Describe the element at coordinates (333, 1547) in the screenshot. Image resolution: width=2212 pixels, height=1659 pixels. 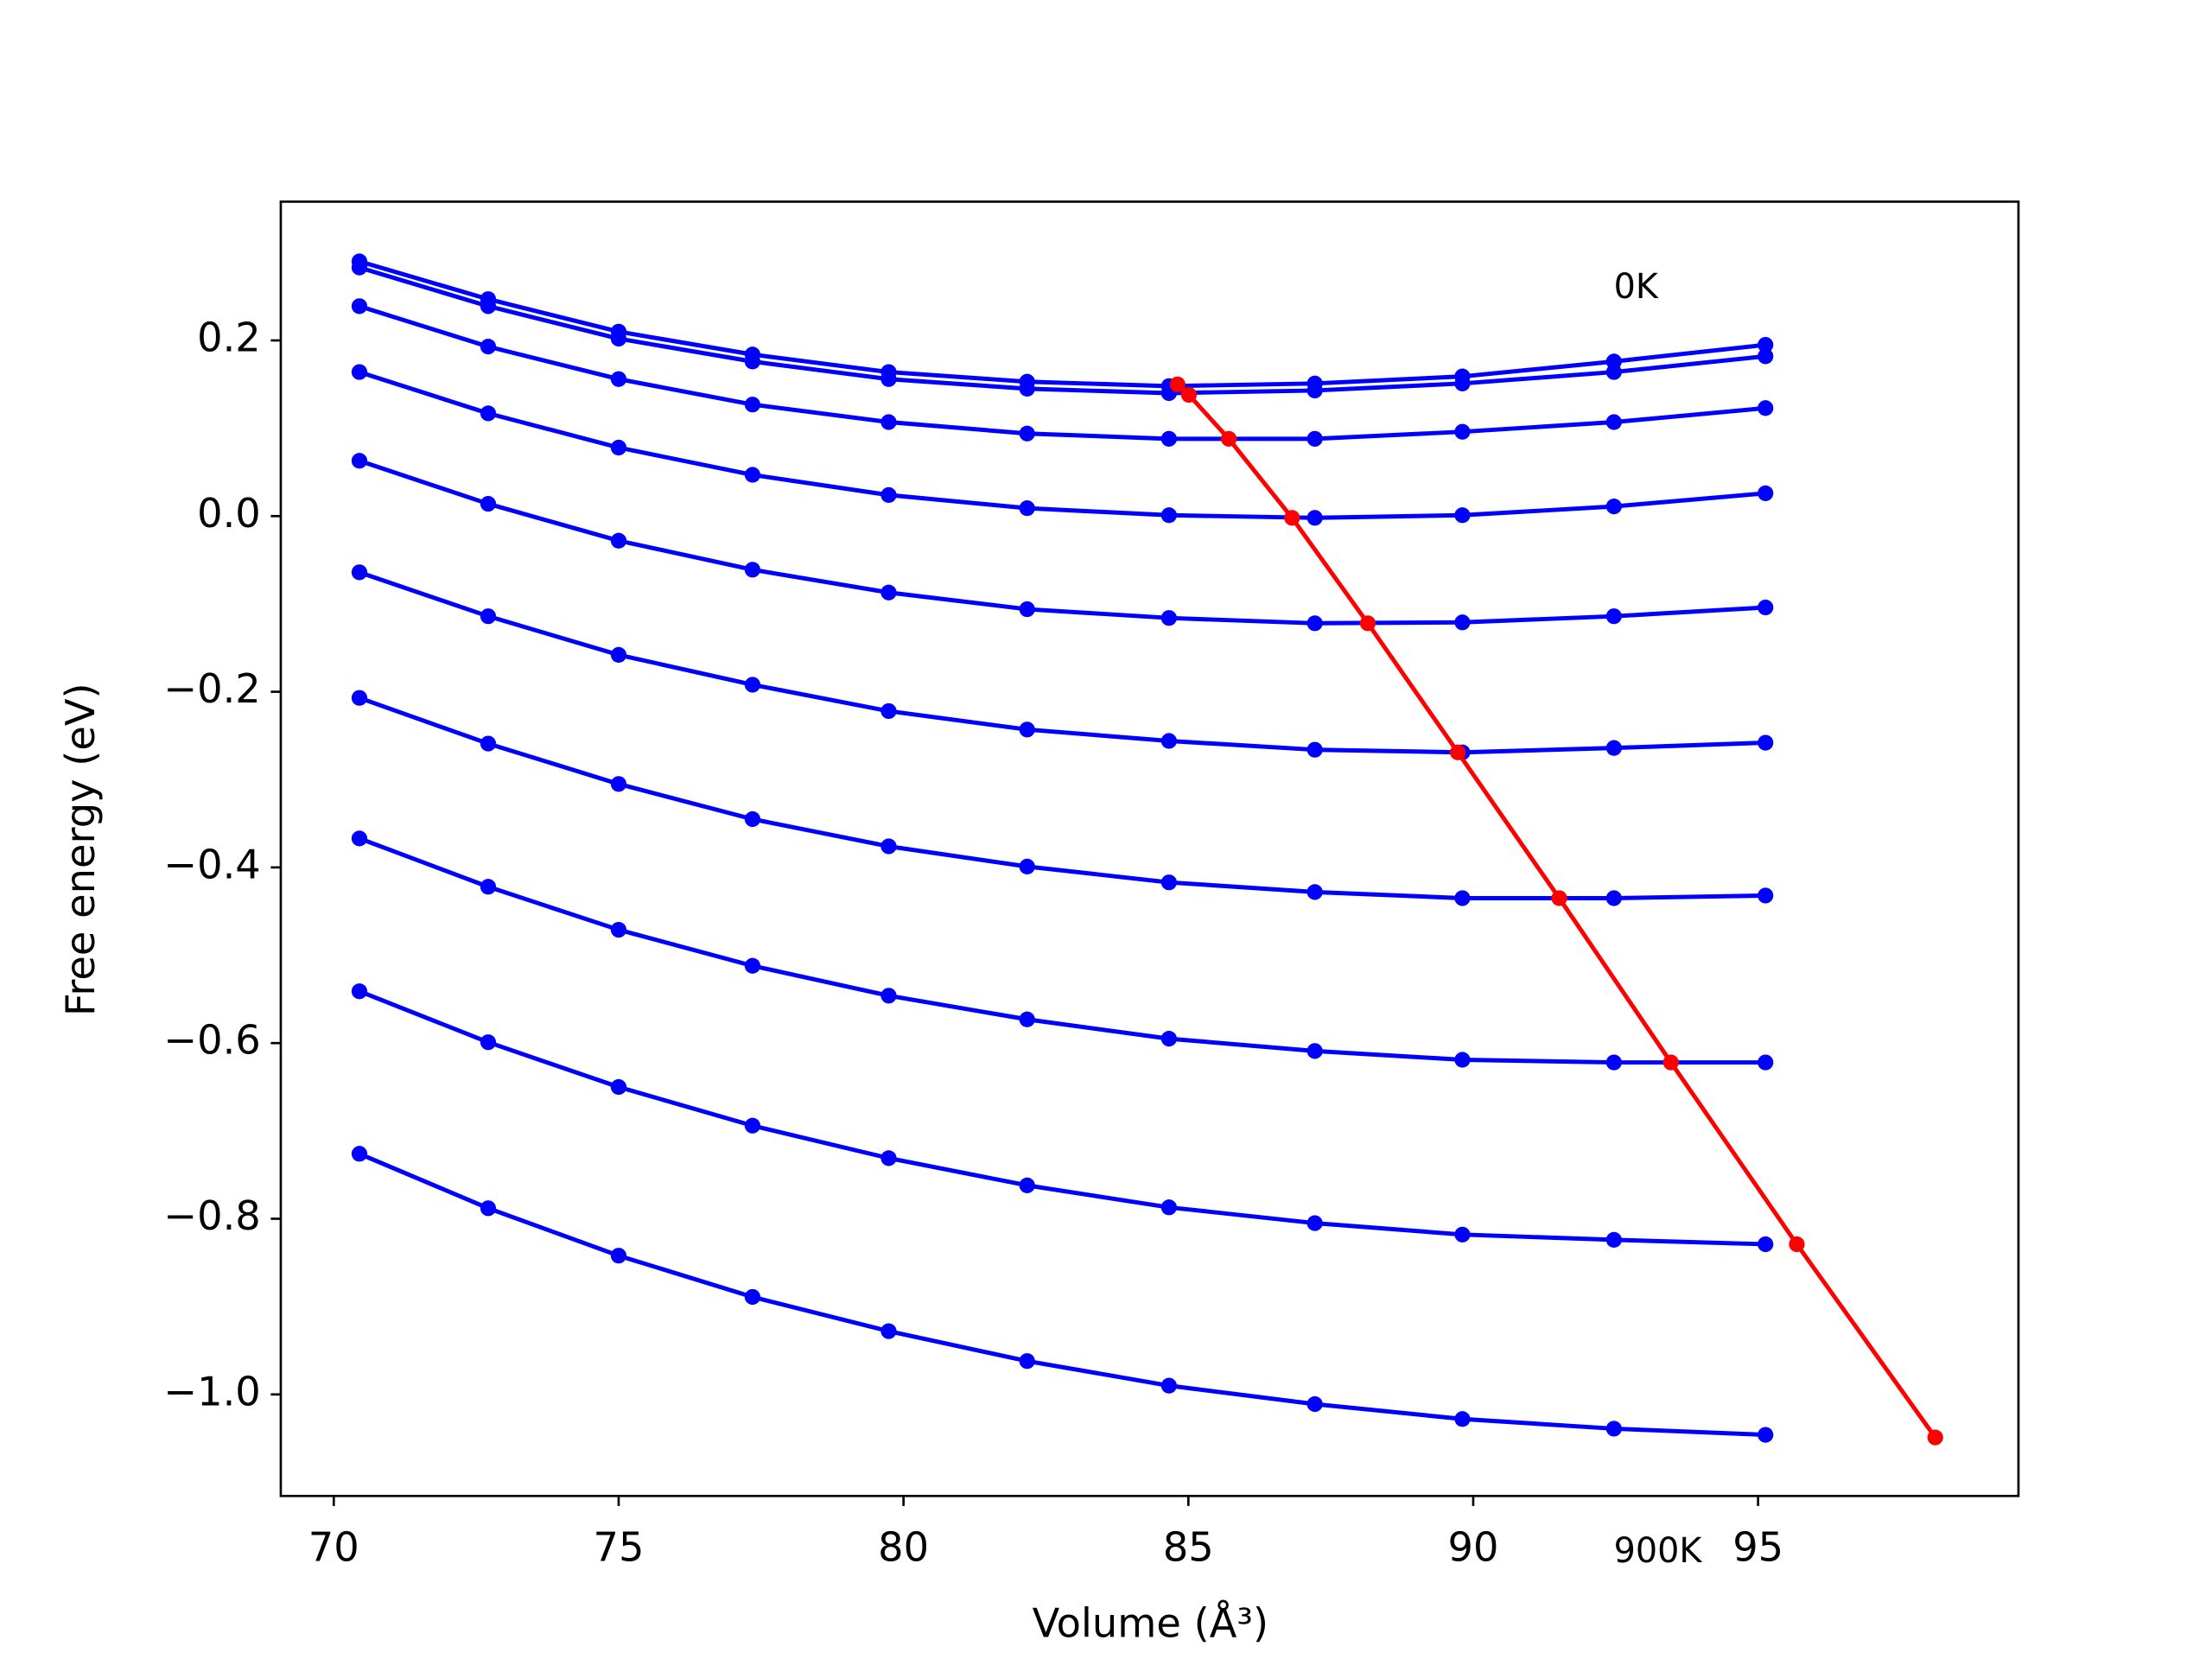
I see `x-tick-label: 70` at that location.